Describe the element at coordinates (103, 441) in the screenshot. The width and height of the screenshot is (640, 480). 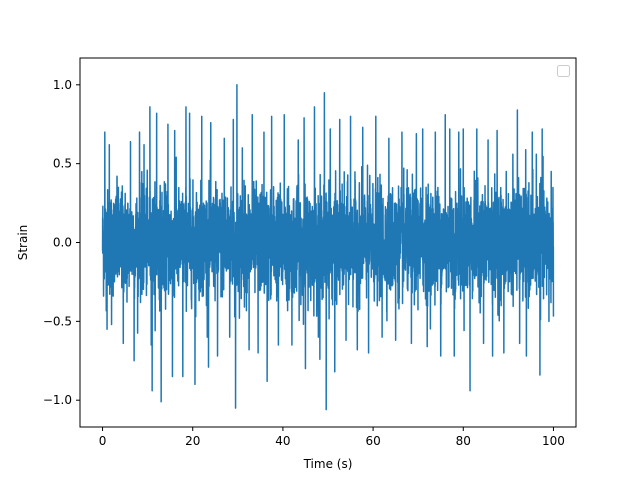
I see `x-tick-label: 0` at that location.